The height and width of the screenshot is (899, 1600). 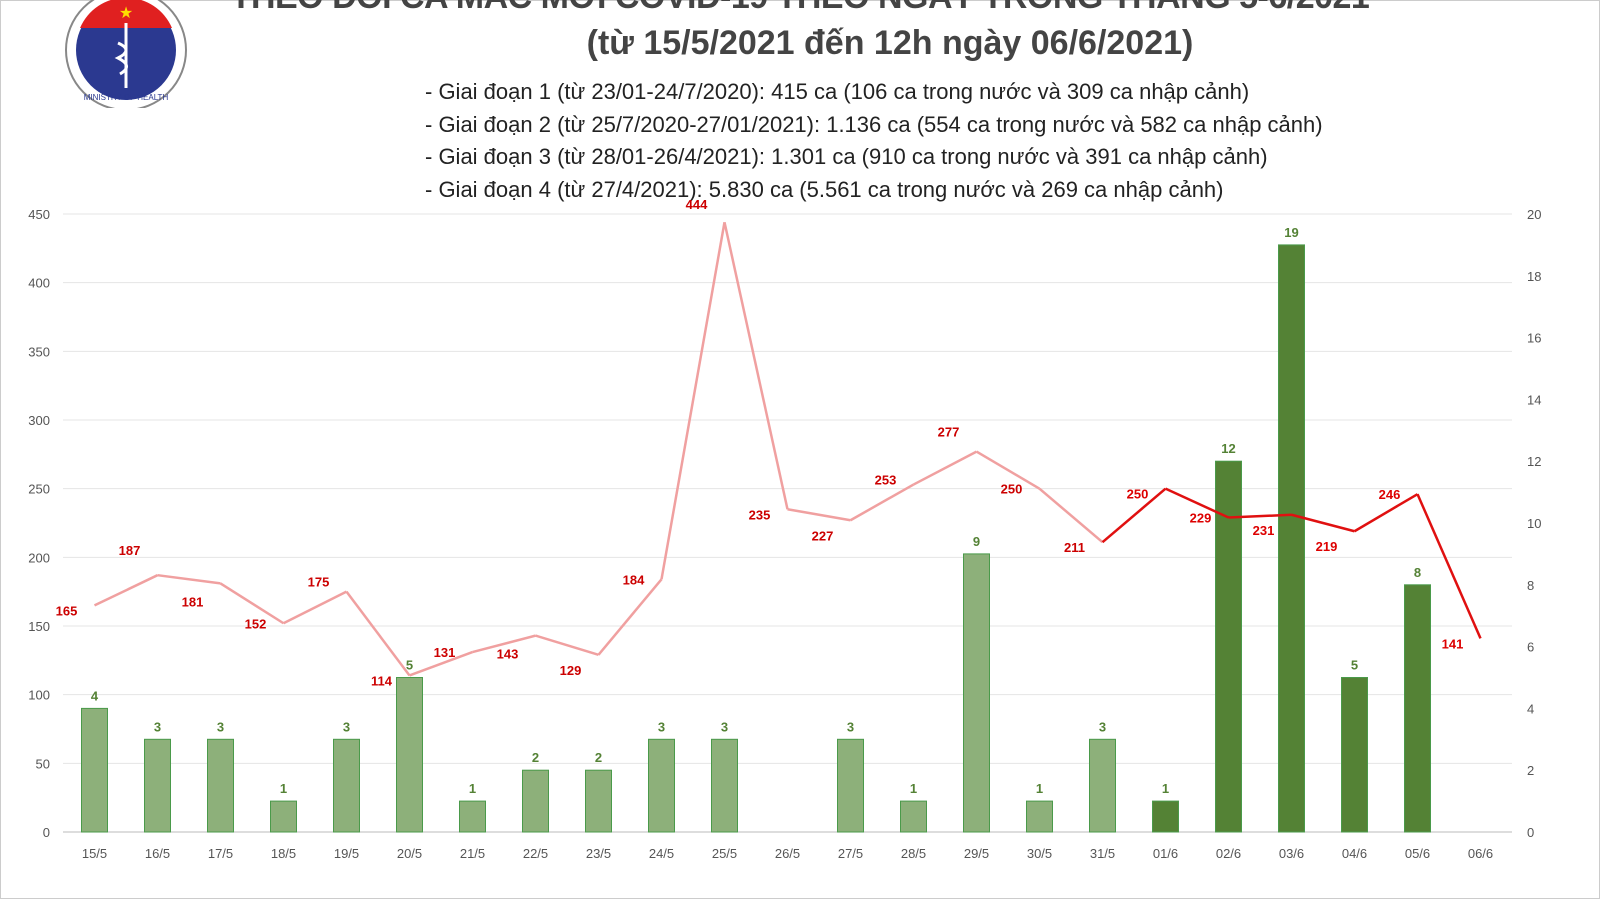 I want to click on line-label: 184, so click(x=634, y=579).